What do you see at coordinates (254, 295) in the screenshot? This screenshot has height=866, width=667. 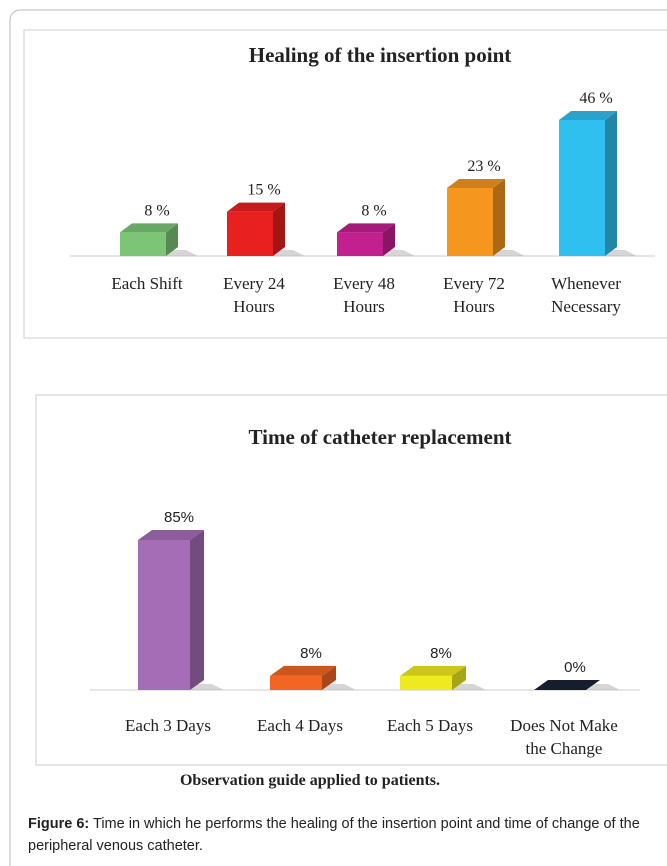 I see `x-tick-label: Every 24 Hours` at bounding box center [254, 295].